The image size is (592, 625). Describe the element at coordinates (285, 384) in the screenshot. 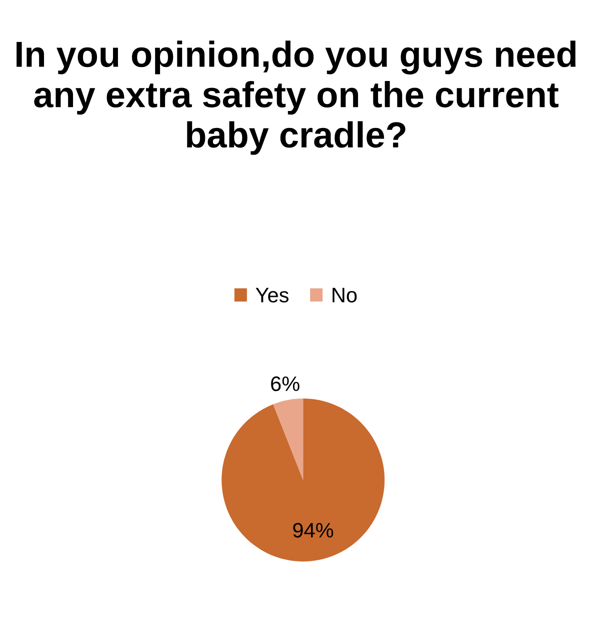

I see `data-label: 6%` at that location.